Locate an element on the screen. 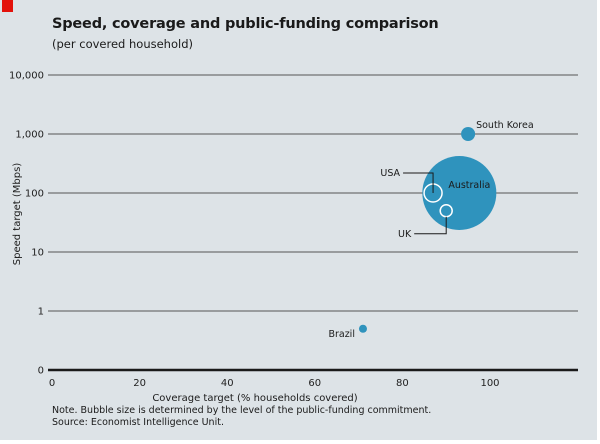 Image resolution: width=600 pixels, height=444 pixels. label-australia: Australia is located at coordinates (469, 185).